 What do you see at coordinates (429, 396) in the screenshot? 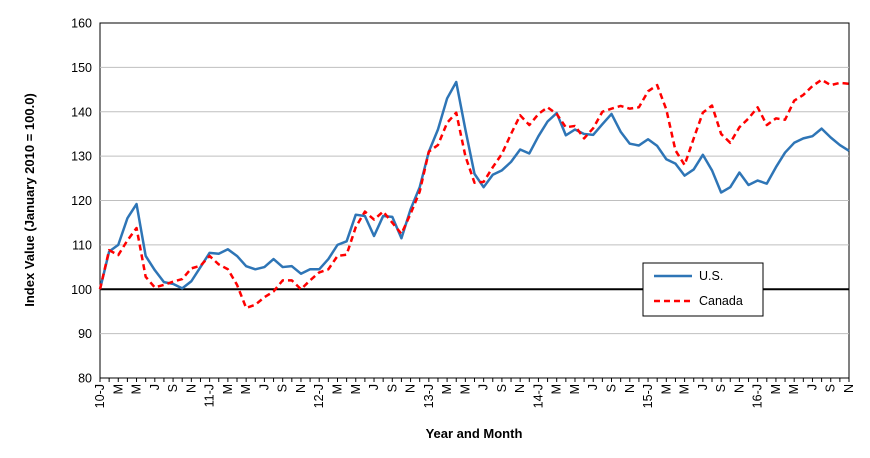
I see `x-tick-label: 13-J` at bounding box center [429, 396].